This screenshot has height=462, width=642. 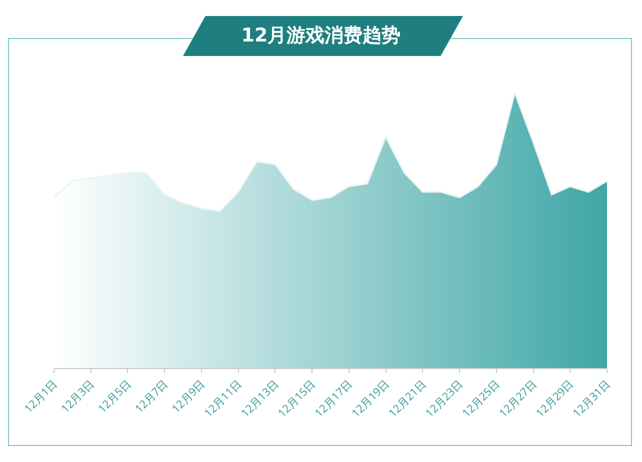 What do you see at coordinates (152, 396) in the screenshot?
I see `x-tick-label: 12月7日` at bounding box center [152, 396].